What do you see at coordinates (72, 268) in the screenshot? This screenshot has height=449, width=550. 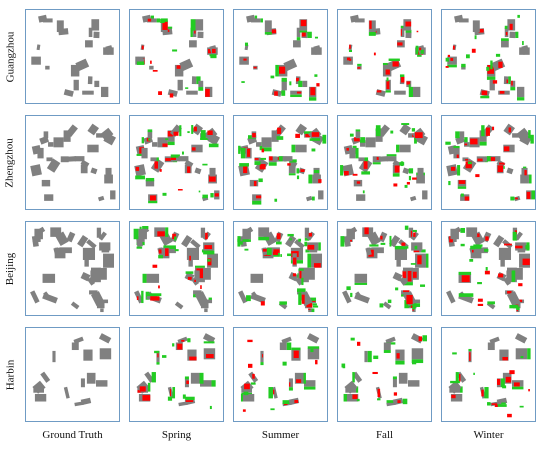 I see `map-tile-beijing-ground-truth` at bounding box center [72, 268].